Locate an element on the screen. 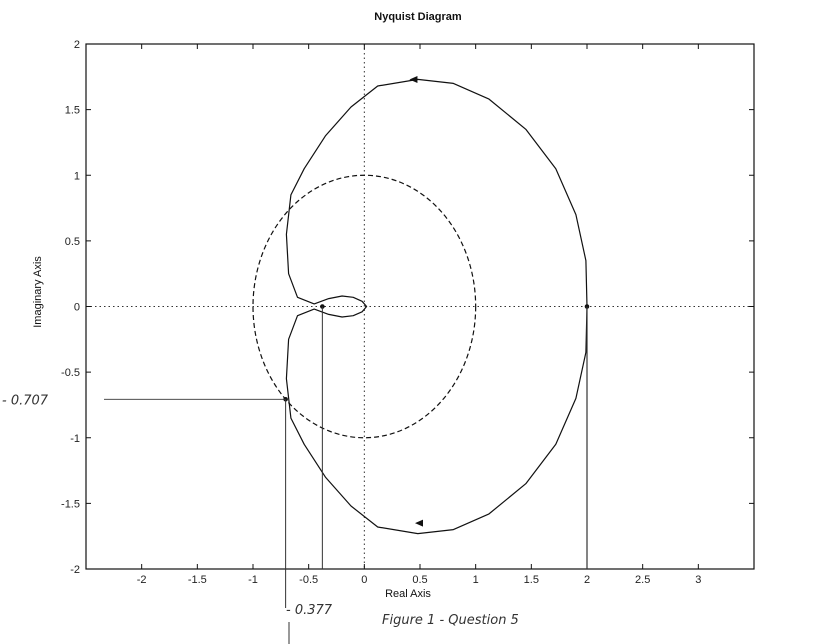  y-tick-label: -2 is located at coordinates (75, 570).